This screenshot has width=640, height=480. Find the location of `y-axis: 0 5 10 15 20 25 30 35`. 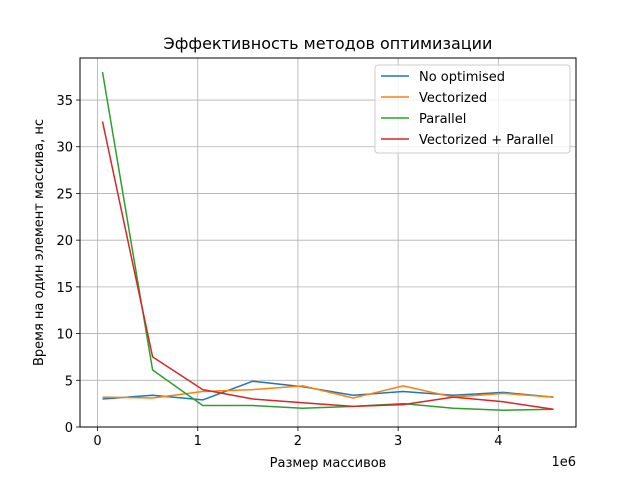

y-axis: 0 5 10 15 20 25 30 35 is located at coordinates (68, 265).